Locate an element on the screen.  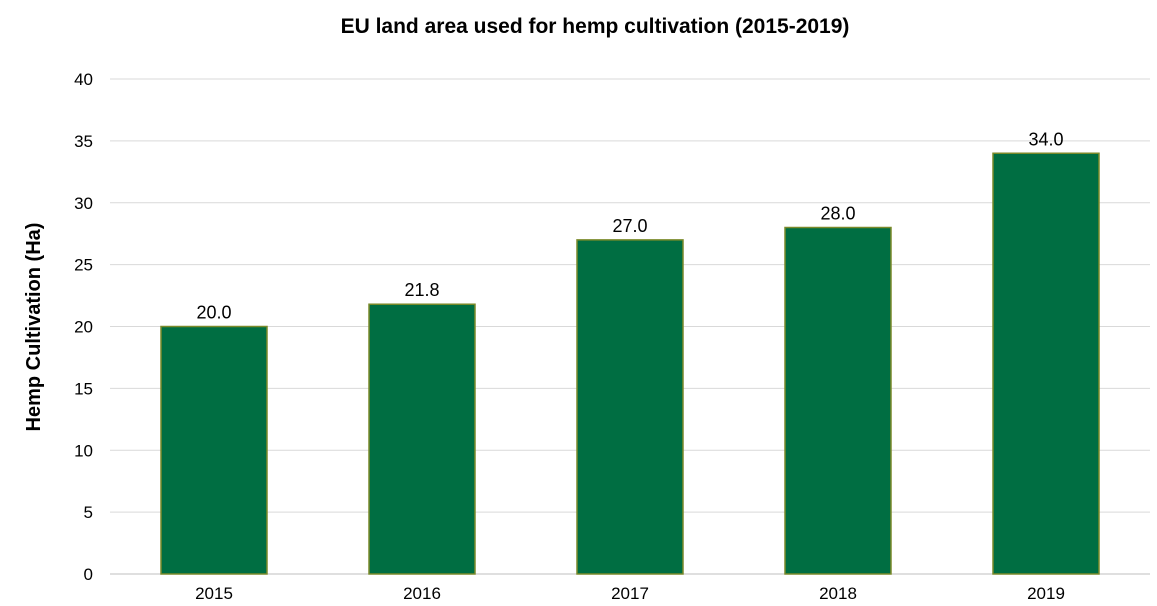
bar-2019 is located at coordinates (1046, 363).